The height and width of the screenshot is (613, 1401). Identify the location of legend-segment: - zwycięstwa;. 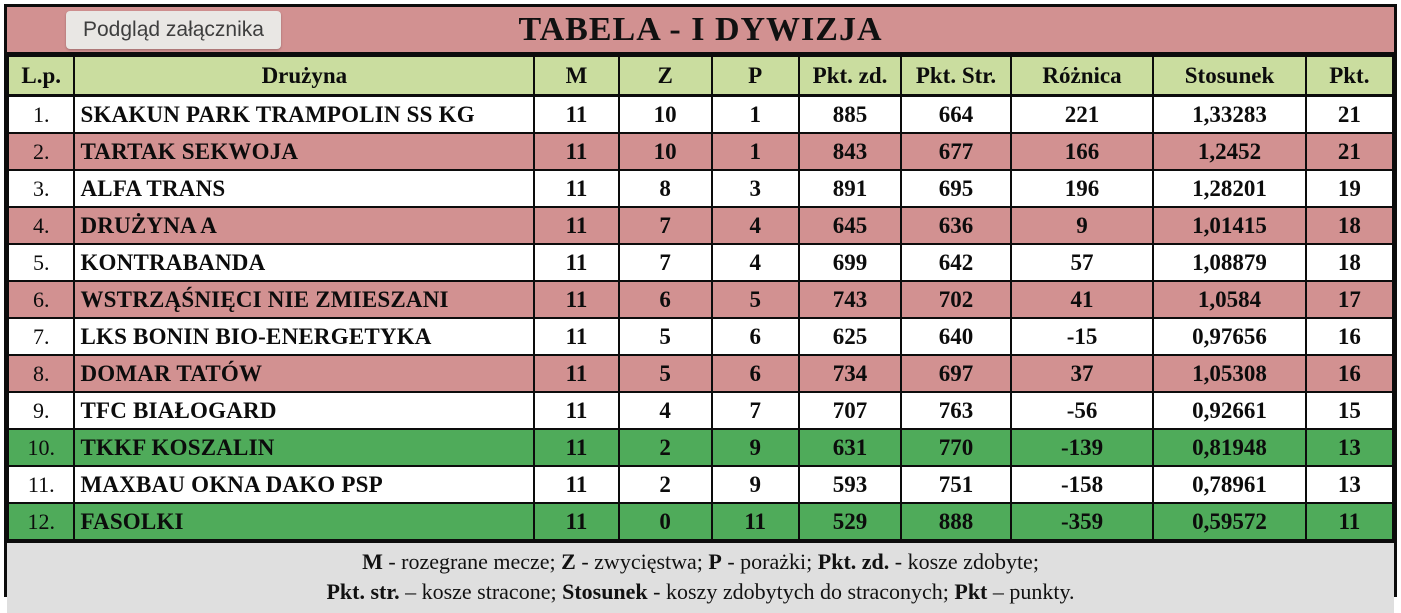
(642, 561).